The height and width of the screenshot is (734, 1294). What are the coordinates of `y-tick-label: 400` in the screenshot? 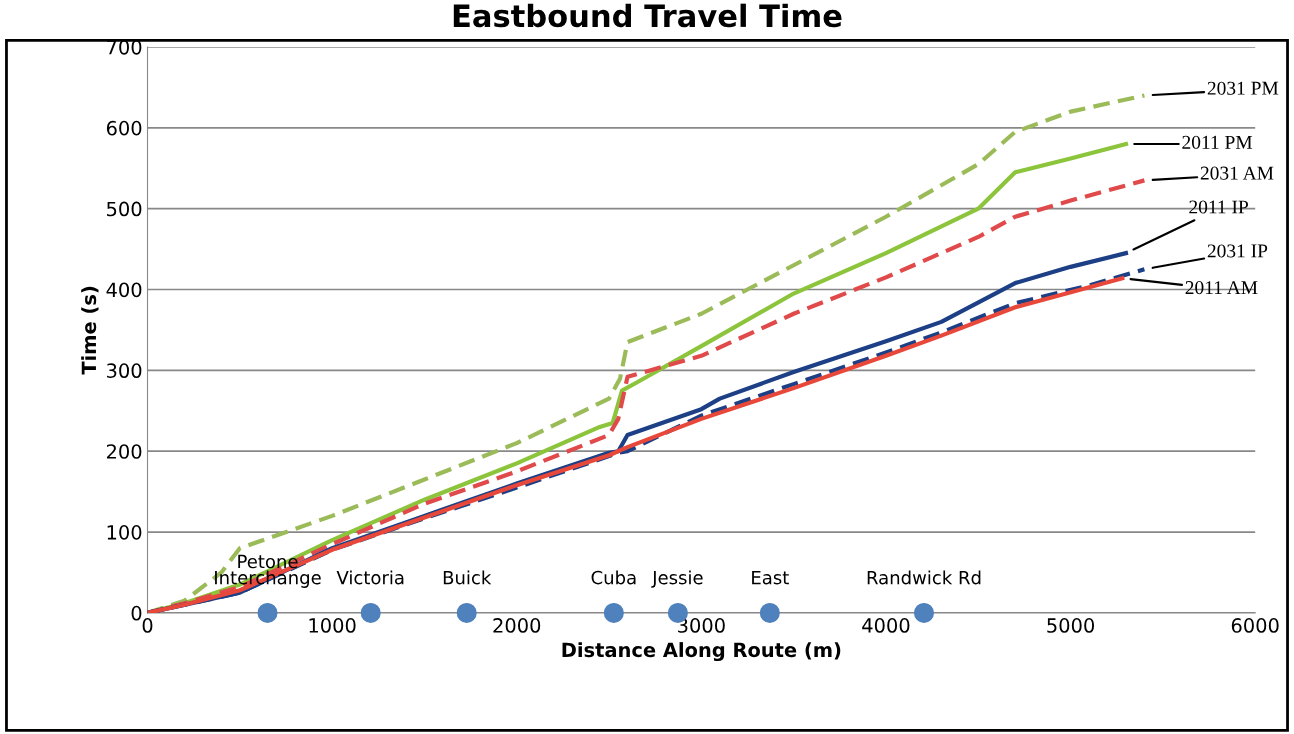 It's located at (124, 290).